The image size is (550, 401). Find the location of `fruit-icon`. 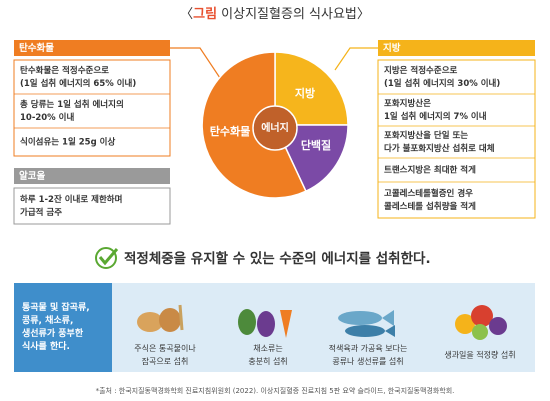

fruit-icon is located at coordinates (481, 322).